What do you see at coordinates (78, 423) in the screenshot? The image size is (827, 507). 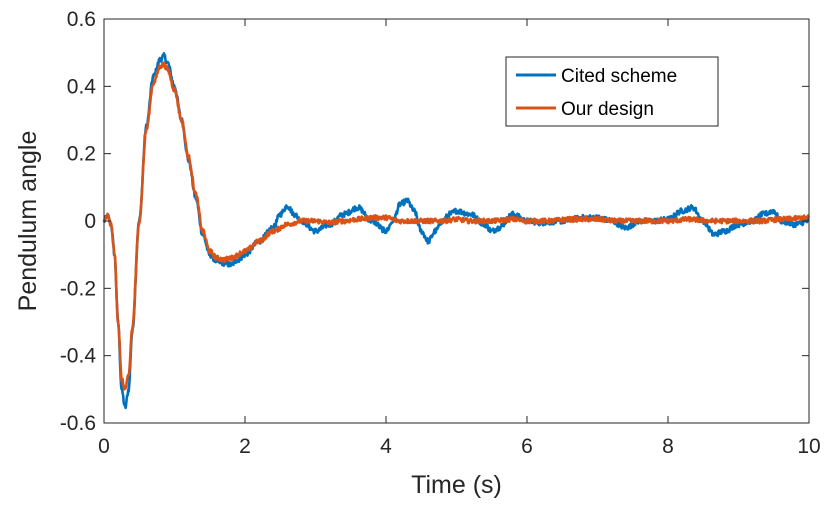 I see `y-tick-label: -0.6` at bounding box center [78, 423].